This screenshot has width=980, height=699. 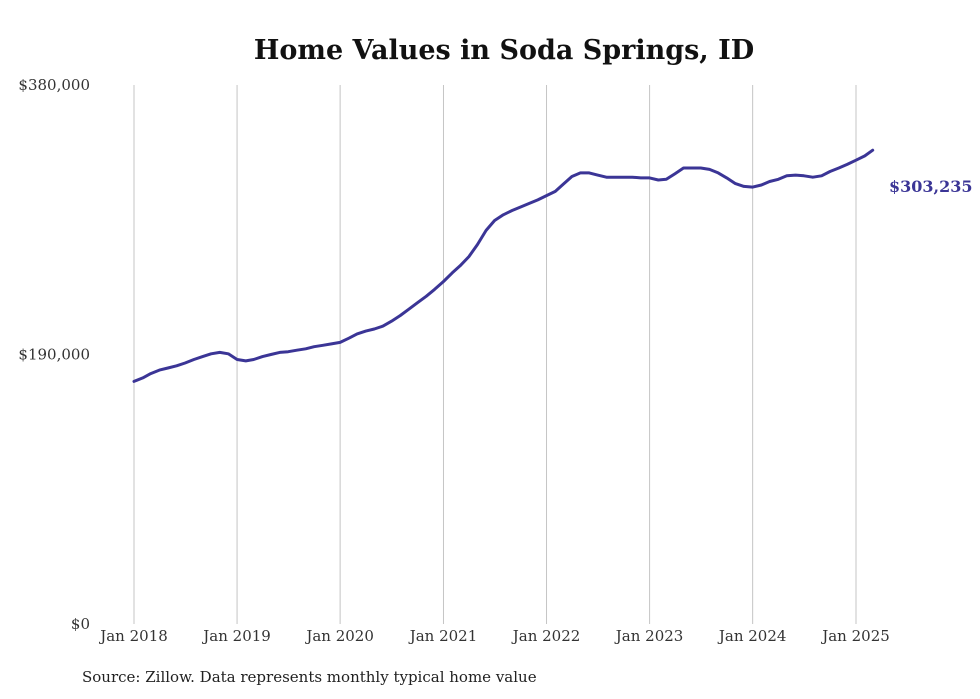 I want to click on x-tick-label: Jan 2025, so click(x=855, y=636).